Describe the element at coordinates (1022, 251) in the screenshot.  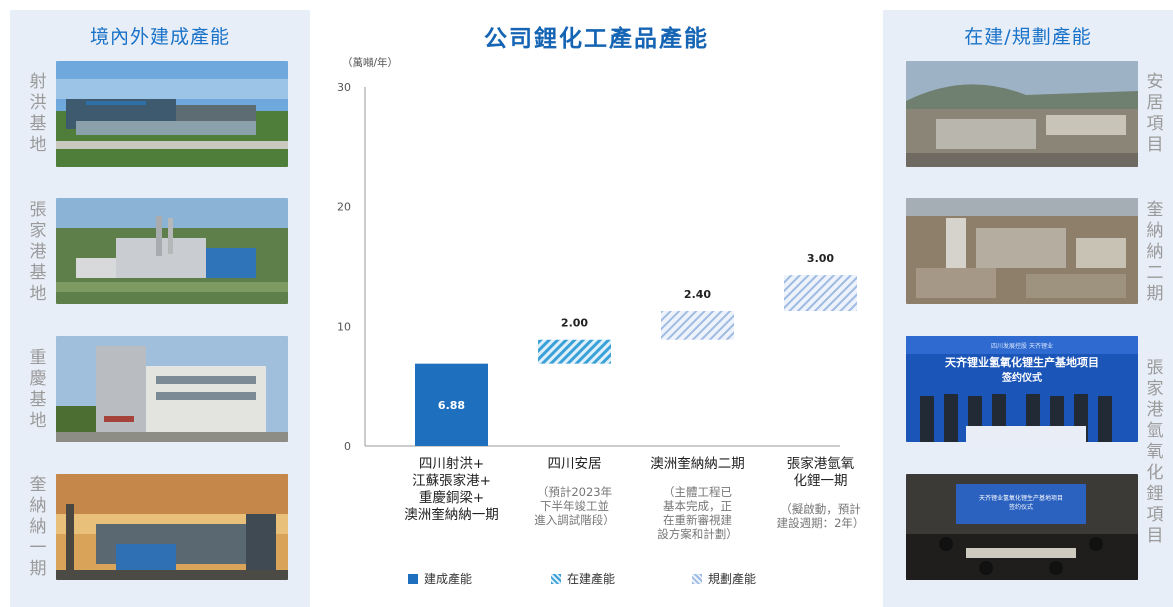
I see `aerial-plant-photo` at that location.